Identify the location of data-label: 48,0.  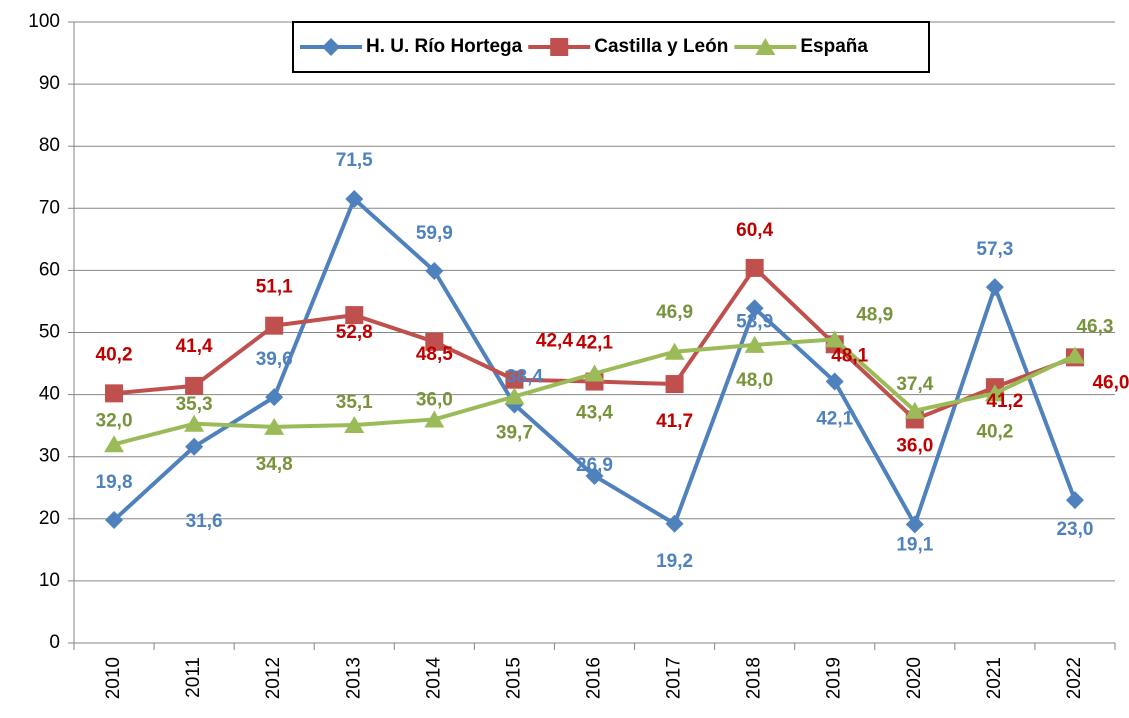
(754, 380).